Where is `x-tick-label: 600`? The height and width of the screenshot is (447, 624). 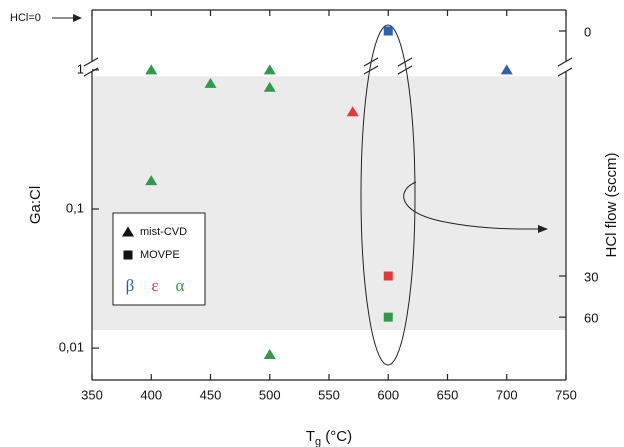 x-tick-label: 600 is located at coordinates (388, 394).